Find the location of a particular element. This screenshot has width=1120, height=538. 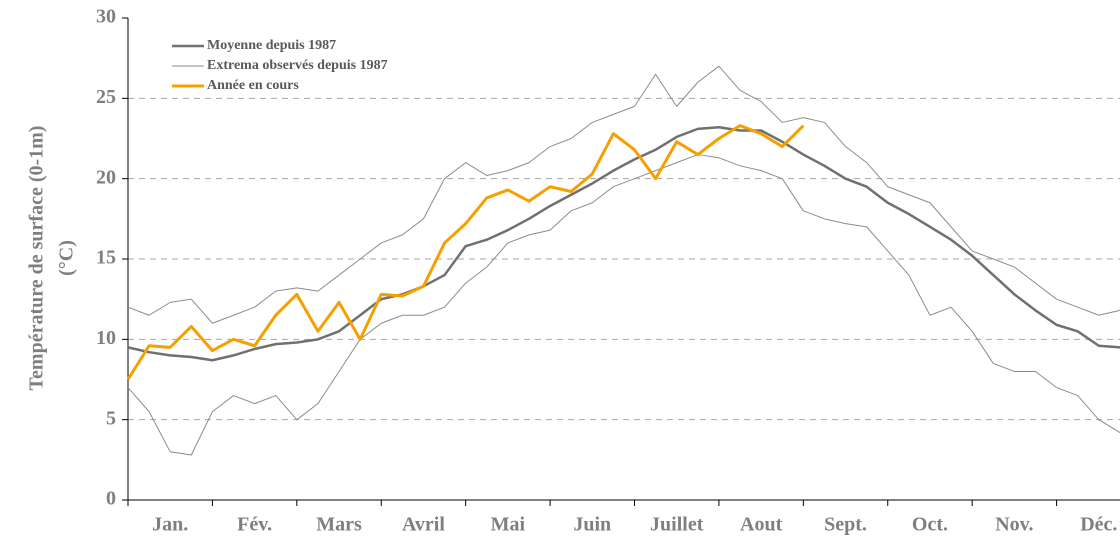

y-tick-label: 20 is located at coordinates (106, 177).